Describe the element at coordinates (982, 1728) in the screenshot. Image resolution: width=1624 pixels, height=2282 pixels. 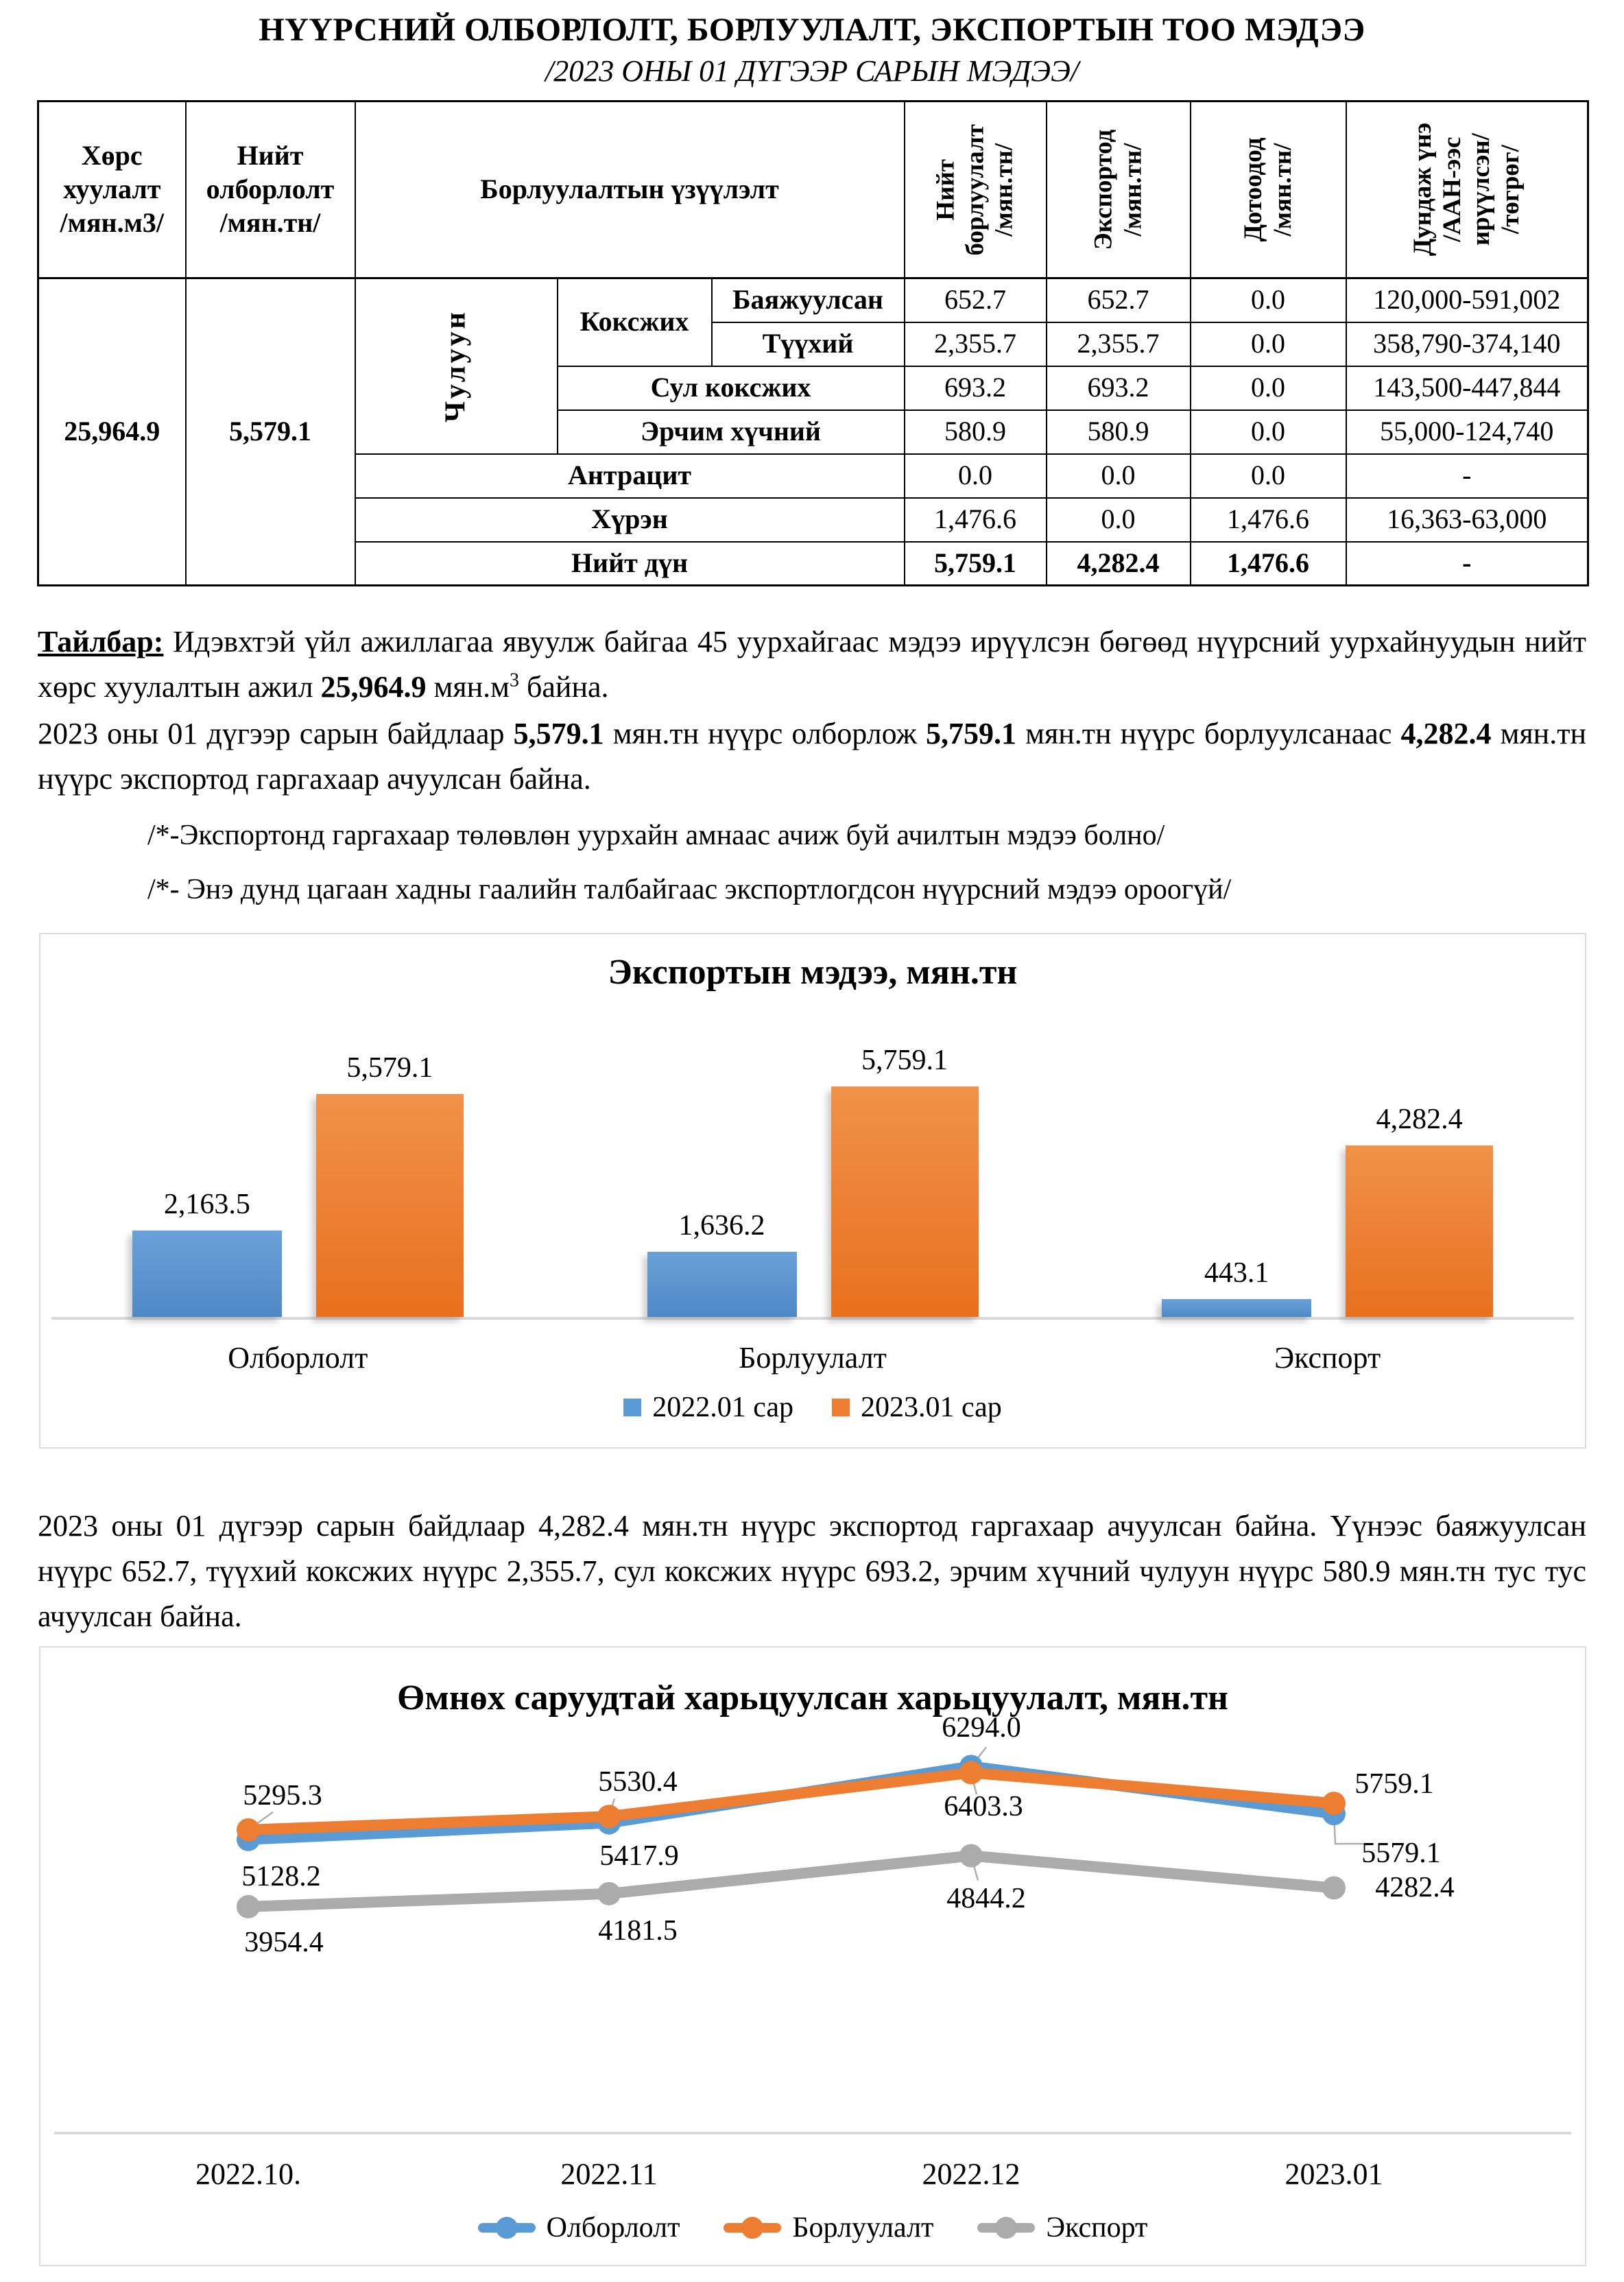
I see `data-label: 6294.0` at that location.